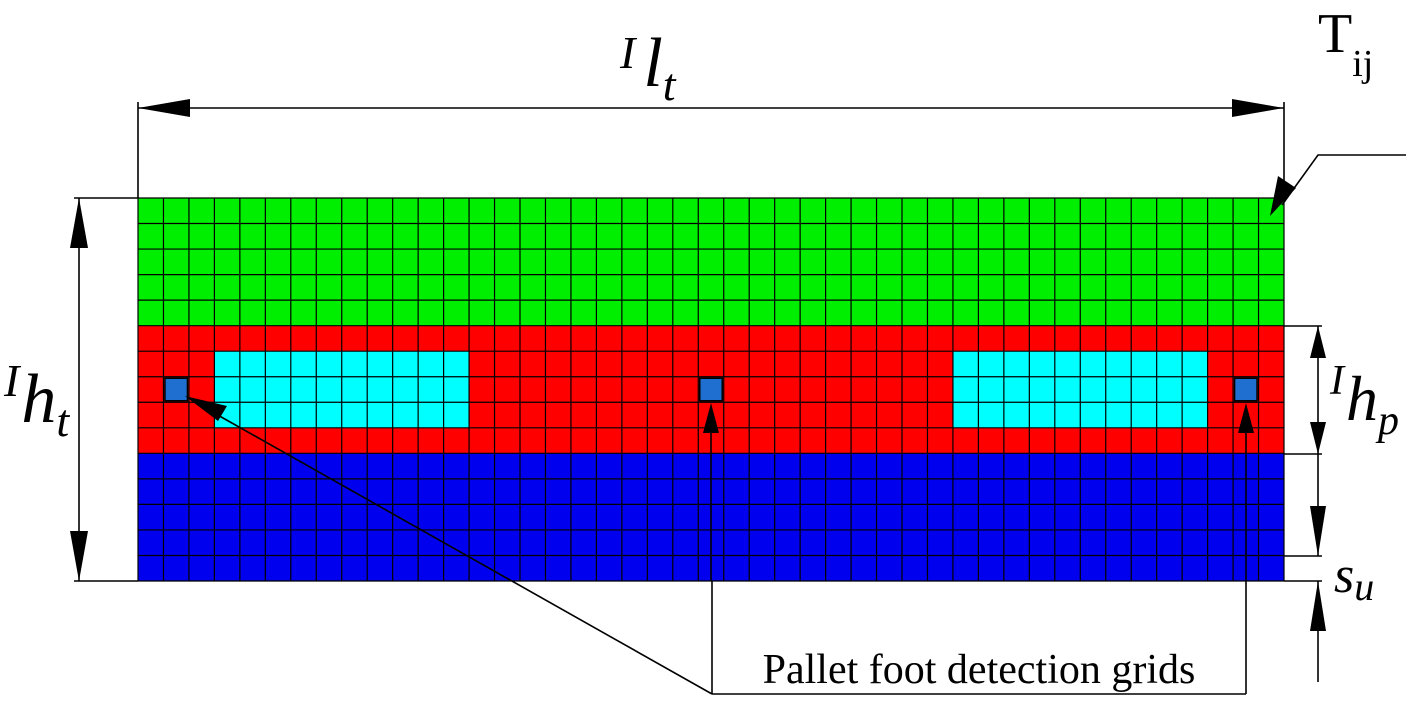  I want to click on foot-cell-right, so click(1245, 389).